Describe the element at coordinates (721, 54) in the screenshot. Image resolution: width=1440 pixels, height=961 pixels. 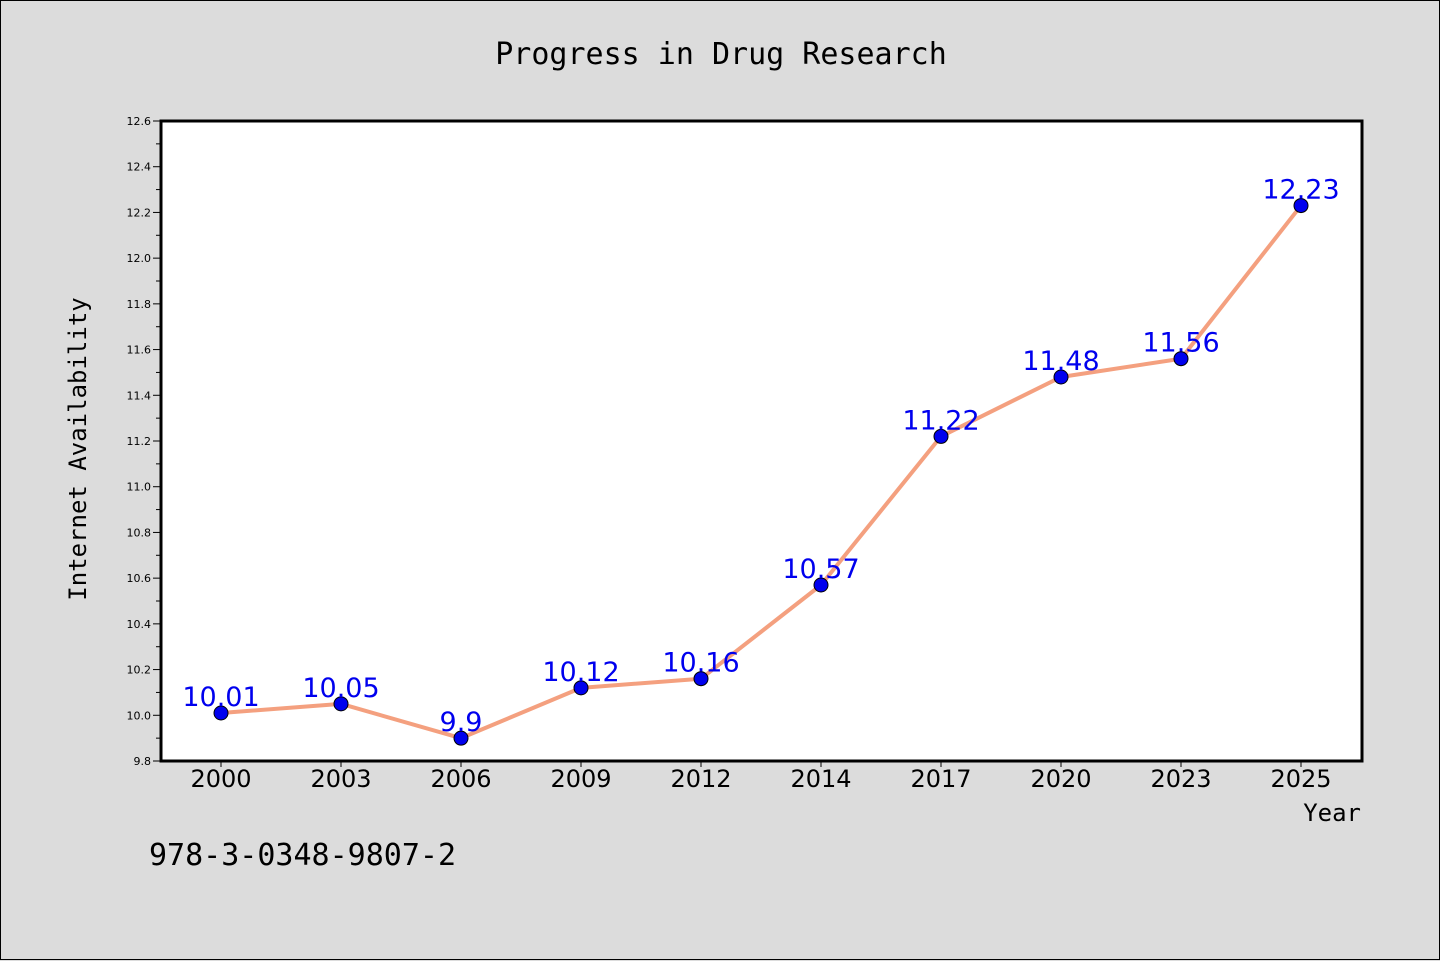
I see `chart-title: Progress in Drug Research` at that location.